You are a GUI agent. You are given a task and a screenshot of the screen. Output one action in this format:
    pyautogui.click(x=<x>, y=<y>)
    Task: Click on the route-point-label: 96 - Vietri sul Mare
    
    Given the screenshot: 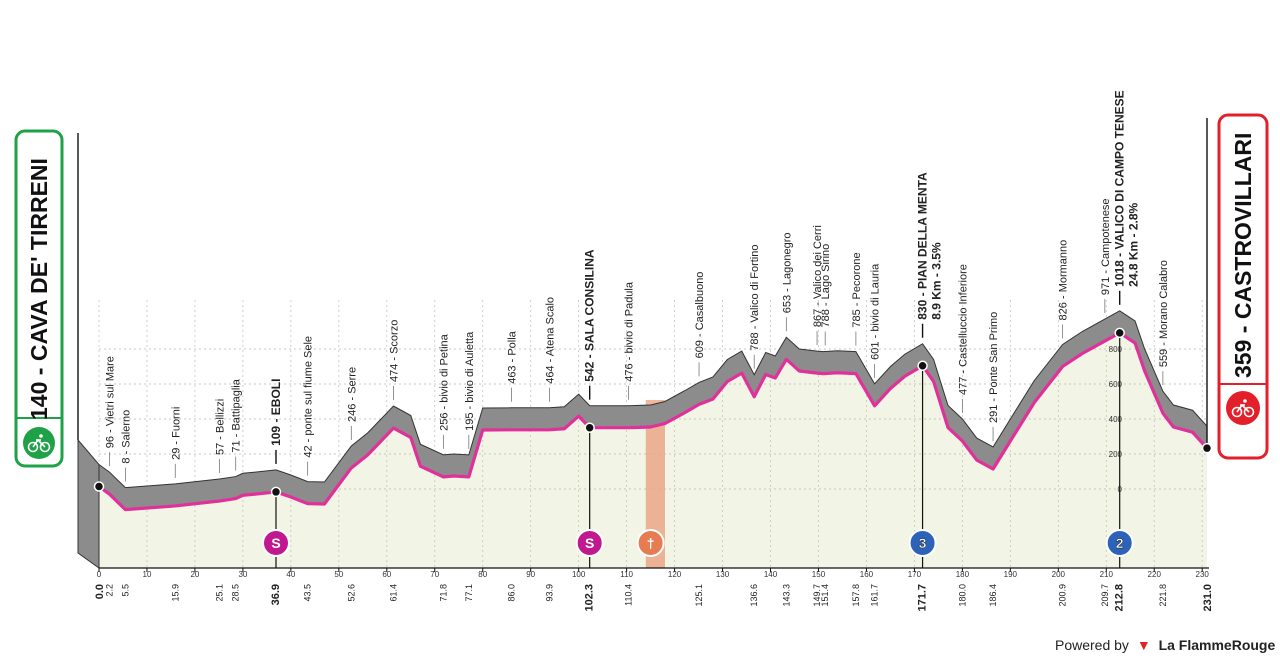 What is the action you would take?
    pyautogui.click(x=111, y=402)
    